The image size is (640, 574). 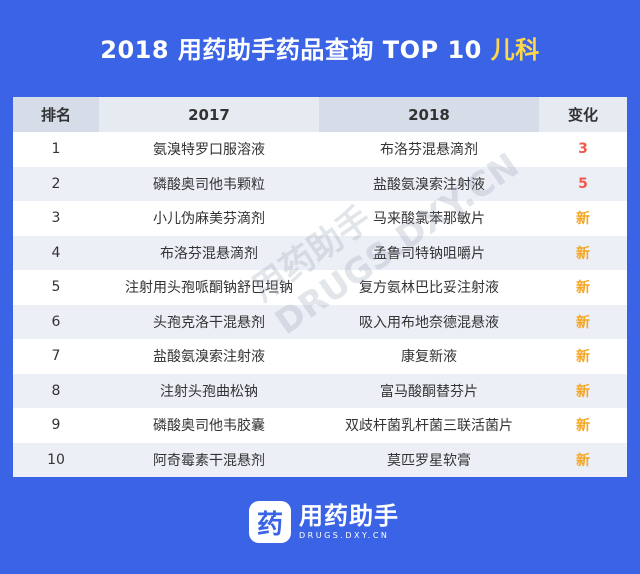 What do you see at coordinates (583, 114) in the screenshot?
I see `header-change: 变化` at bounding box center [583, 114].